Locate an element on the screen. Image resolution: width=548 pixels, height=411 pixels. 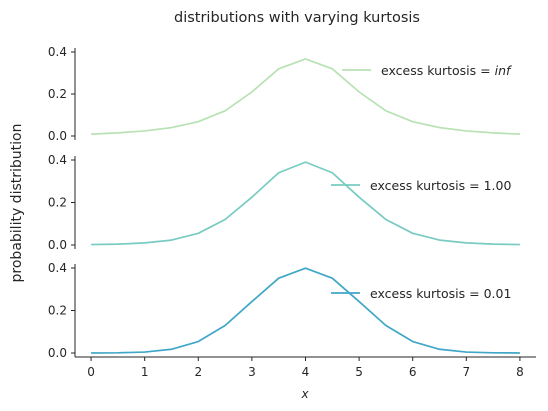
x-tick-label: 1 is located at coordinates (145, 372).